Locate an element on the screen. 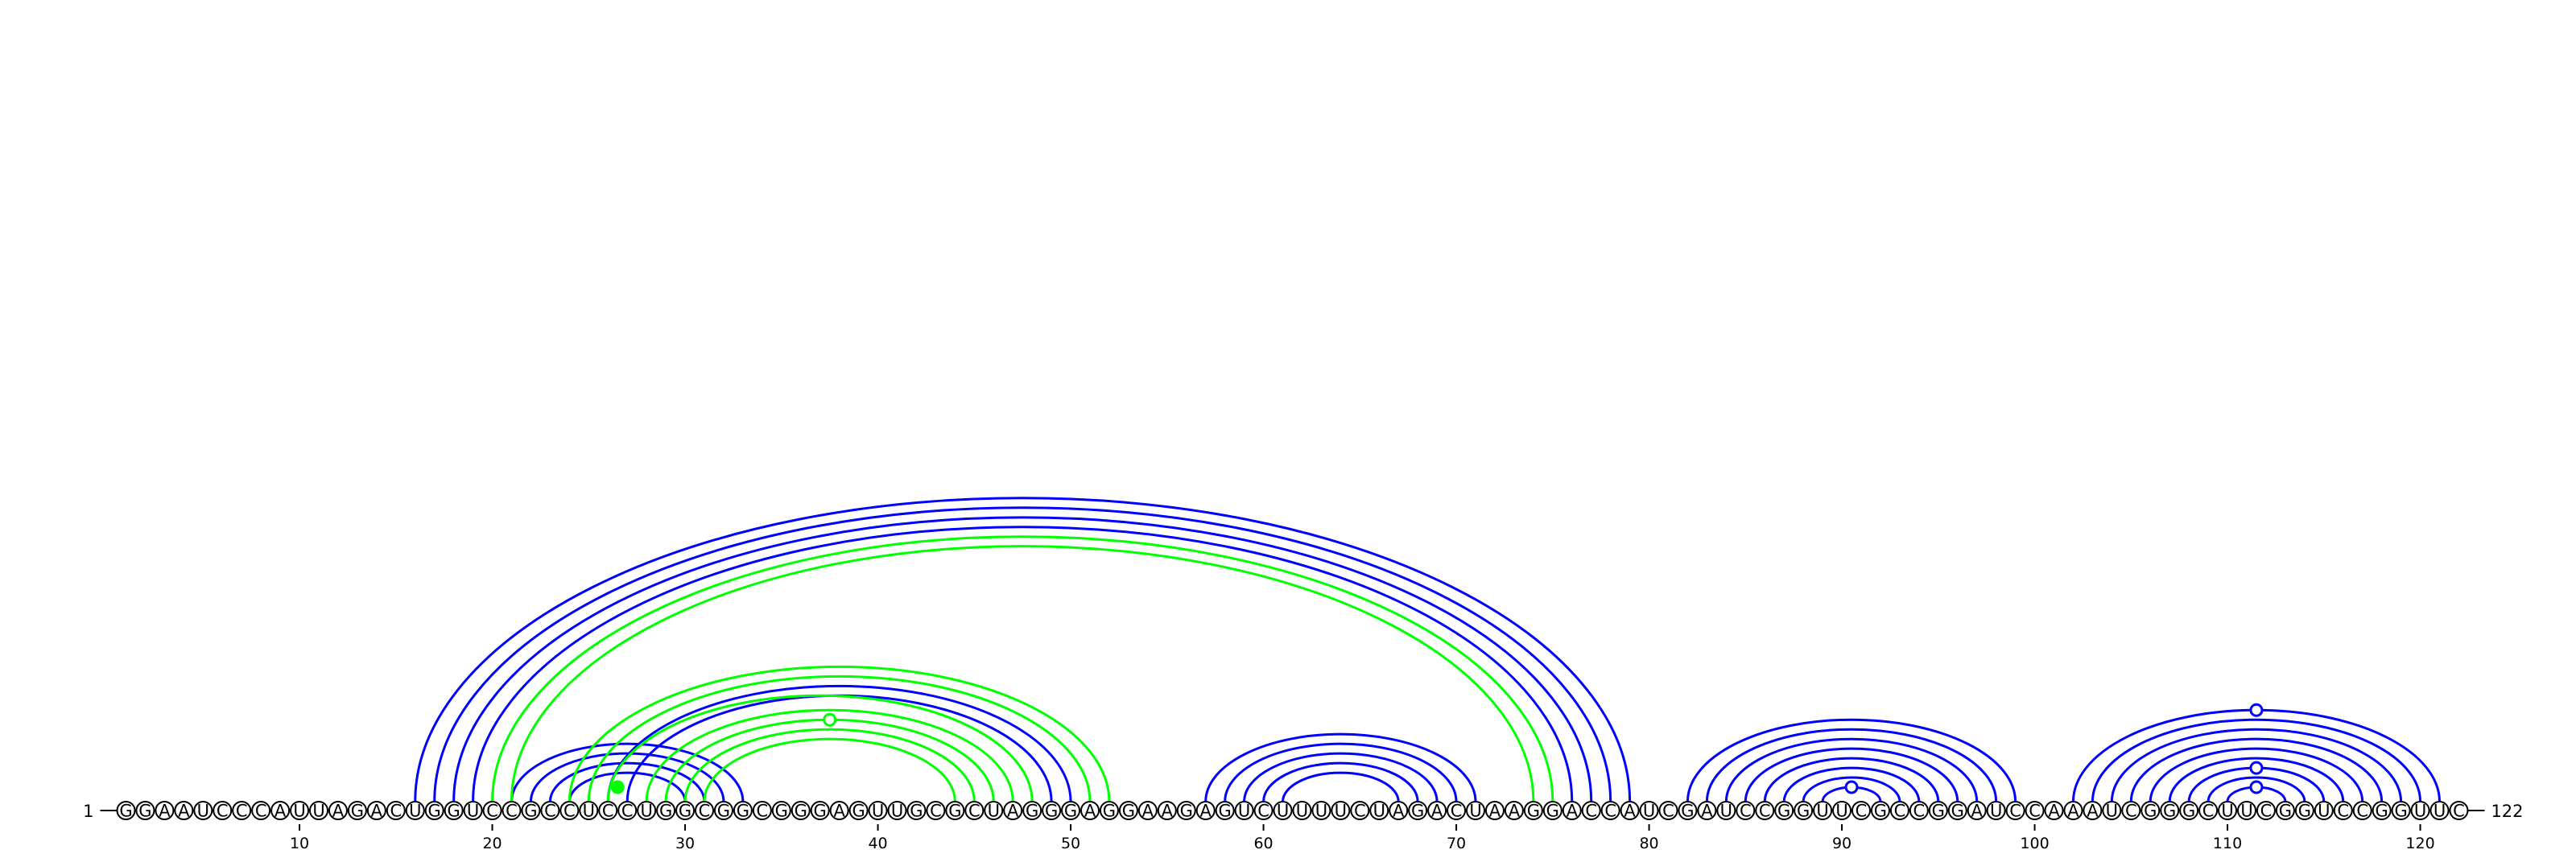 This screenshot has width=2576, height=858. axis-tick-label: 10 is located at coordinates (299, 844).